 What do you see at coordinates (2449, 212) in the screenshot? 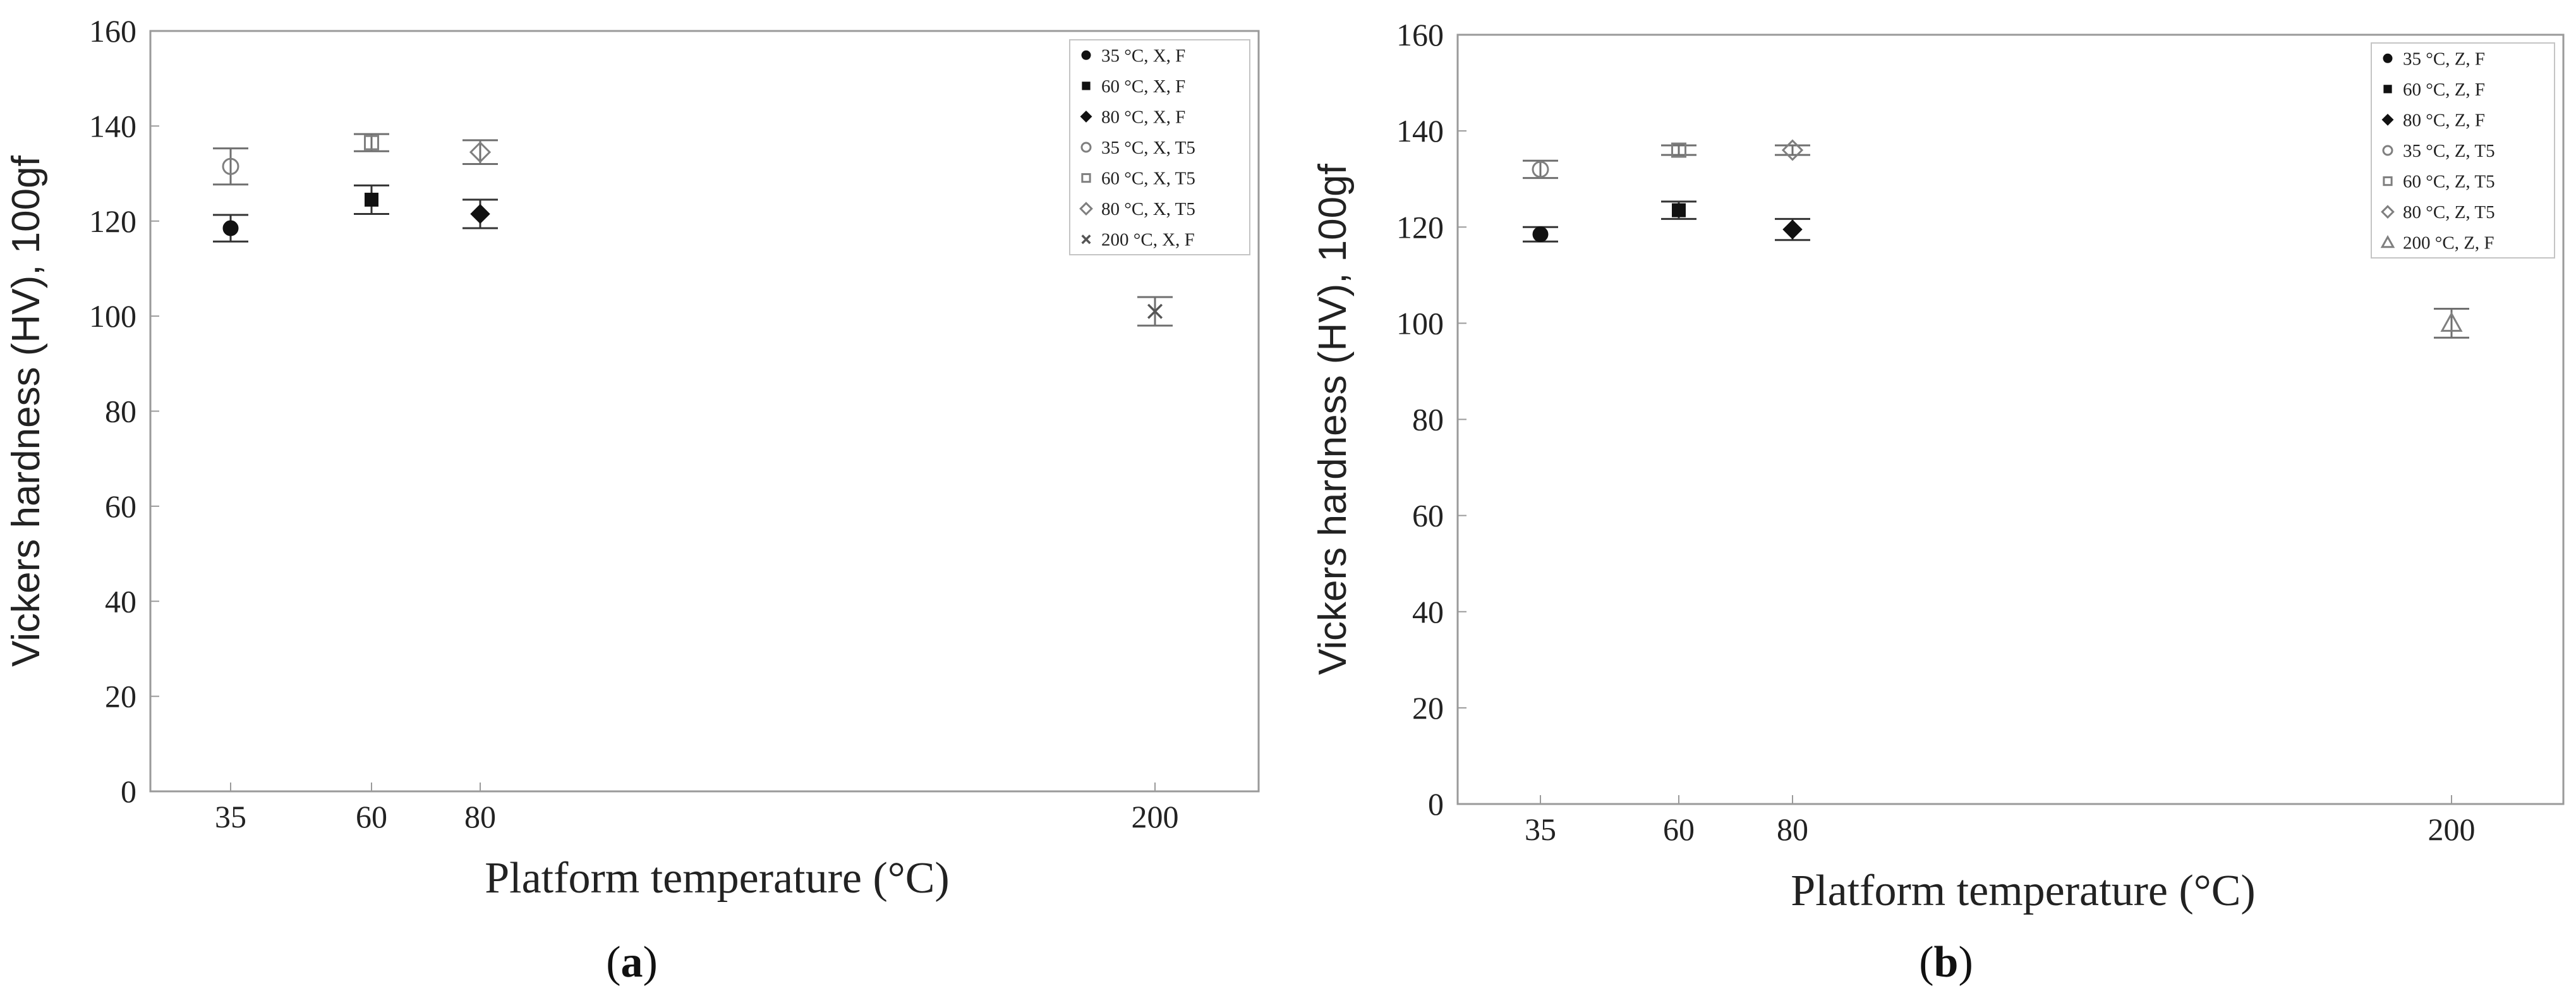
I see `legend-entry-label: 80 °C, Z, T5` at bounding box center [2449, 212].